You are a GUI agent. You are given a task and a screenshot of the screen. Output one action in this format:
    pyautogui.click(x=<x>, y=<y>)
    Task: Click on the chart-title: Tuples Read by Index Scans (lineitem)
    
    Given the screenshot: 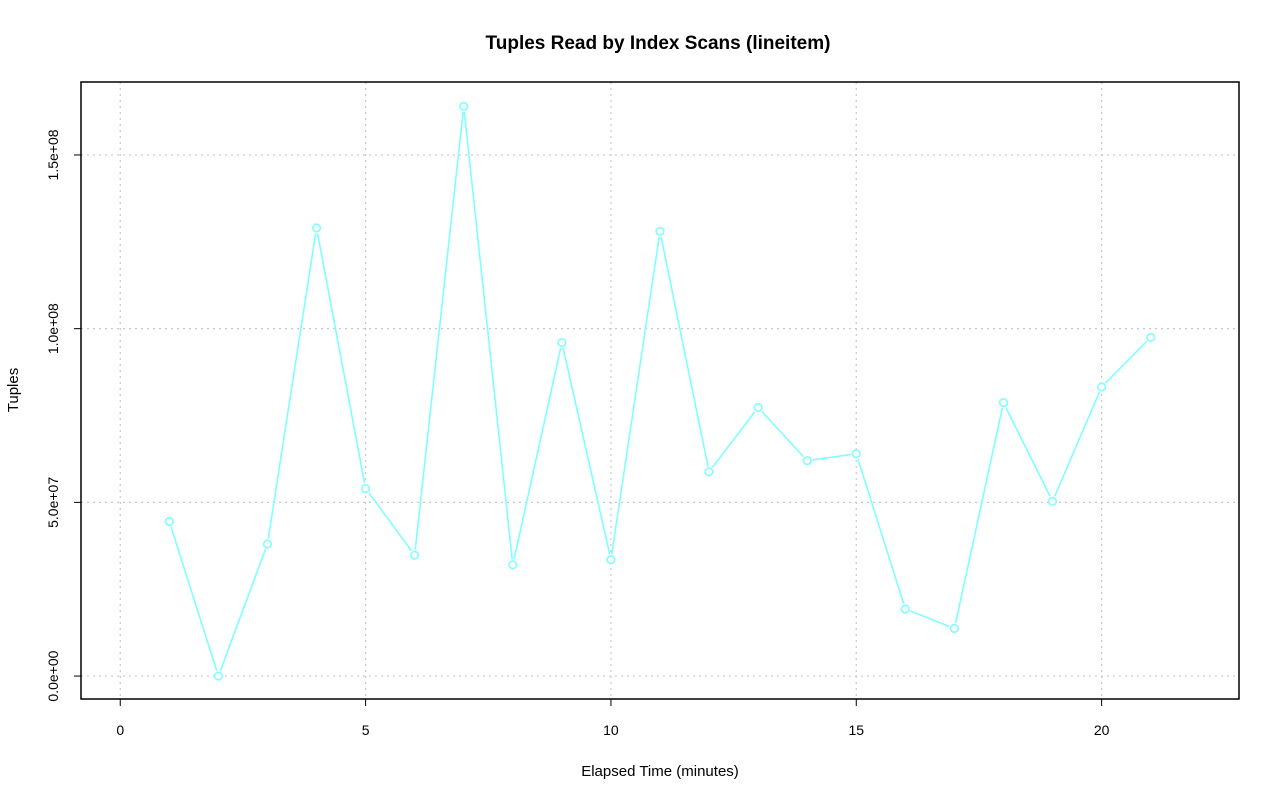 What is the action you would take?
    pyautogui.click(x=658, y=43)
    